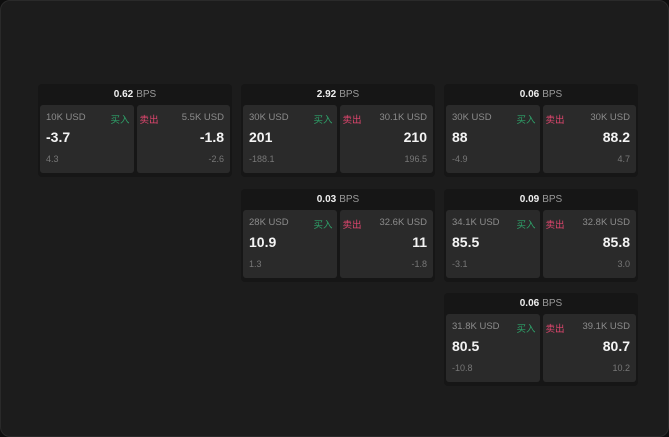 This screenshot has width=669, height=437. Describe the element at coordinates (66, 117) in the screenshot. I see `buy-size: 10K USD` at that location.